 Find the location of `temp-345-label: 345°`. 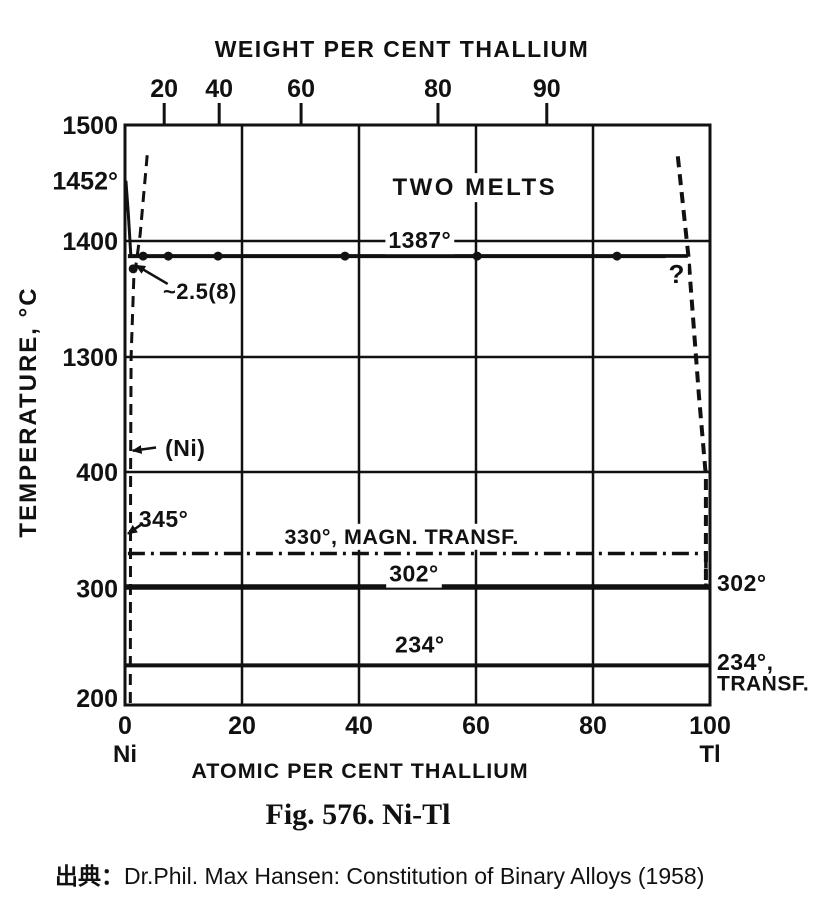

temp-345-label: 345° is located at coordinates (164, 519).